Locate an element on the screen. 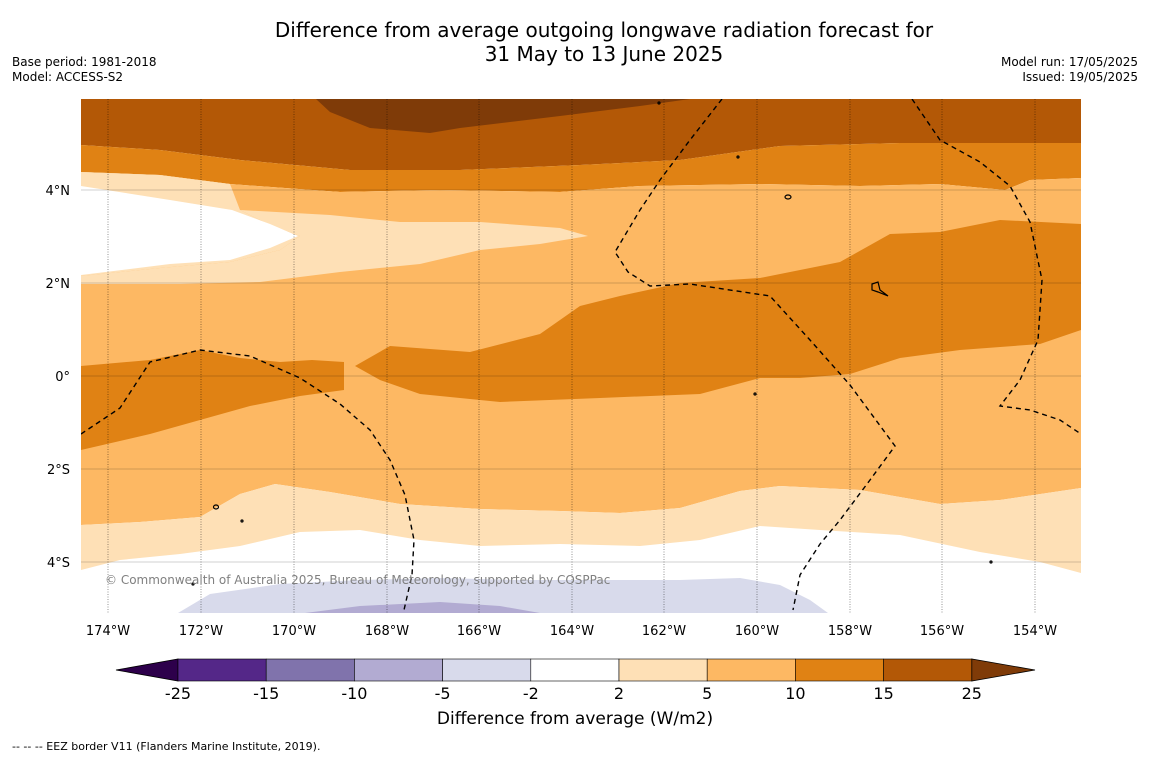 This screenshot has height=758, width=1150. model-text: Model: ACCESS-S2 is located at coordinates (68, 77).